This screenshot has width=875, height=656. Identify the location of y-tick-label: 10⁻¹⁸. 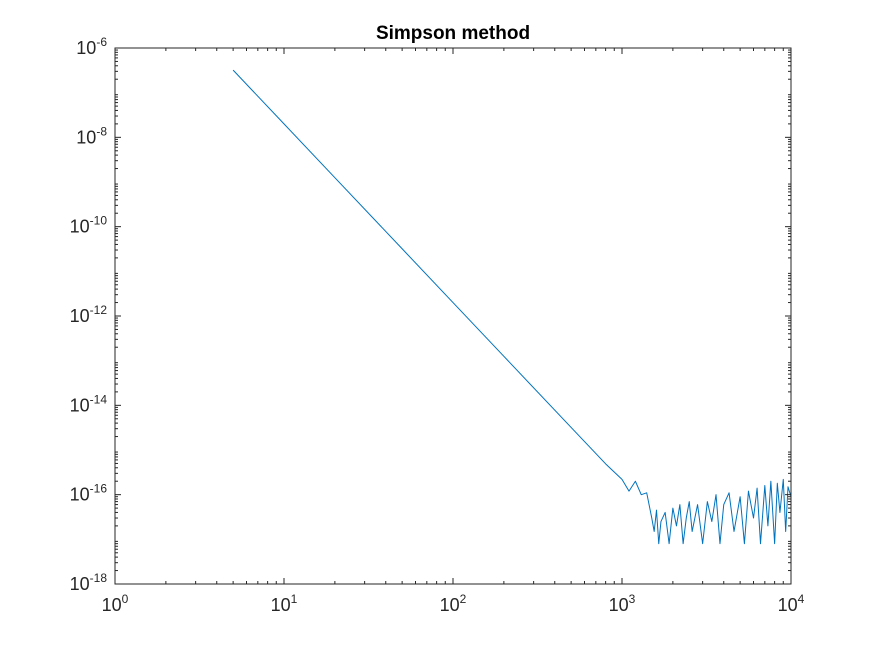
(89, 582).